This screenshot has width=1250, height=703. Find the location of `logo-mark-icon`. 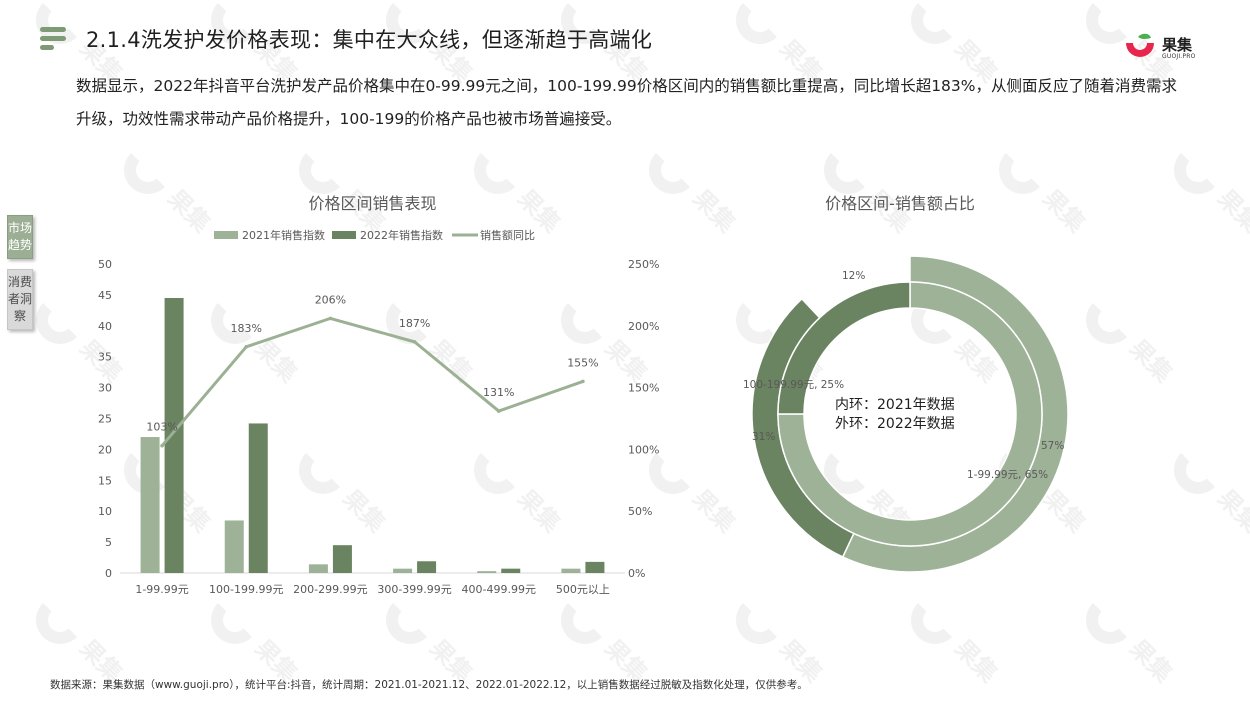

logo-mark-icon is located at coordinates (1140, 45).